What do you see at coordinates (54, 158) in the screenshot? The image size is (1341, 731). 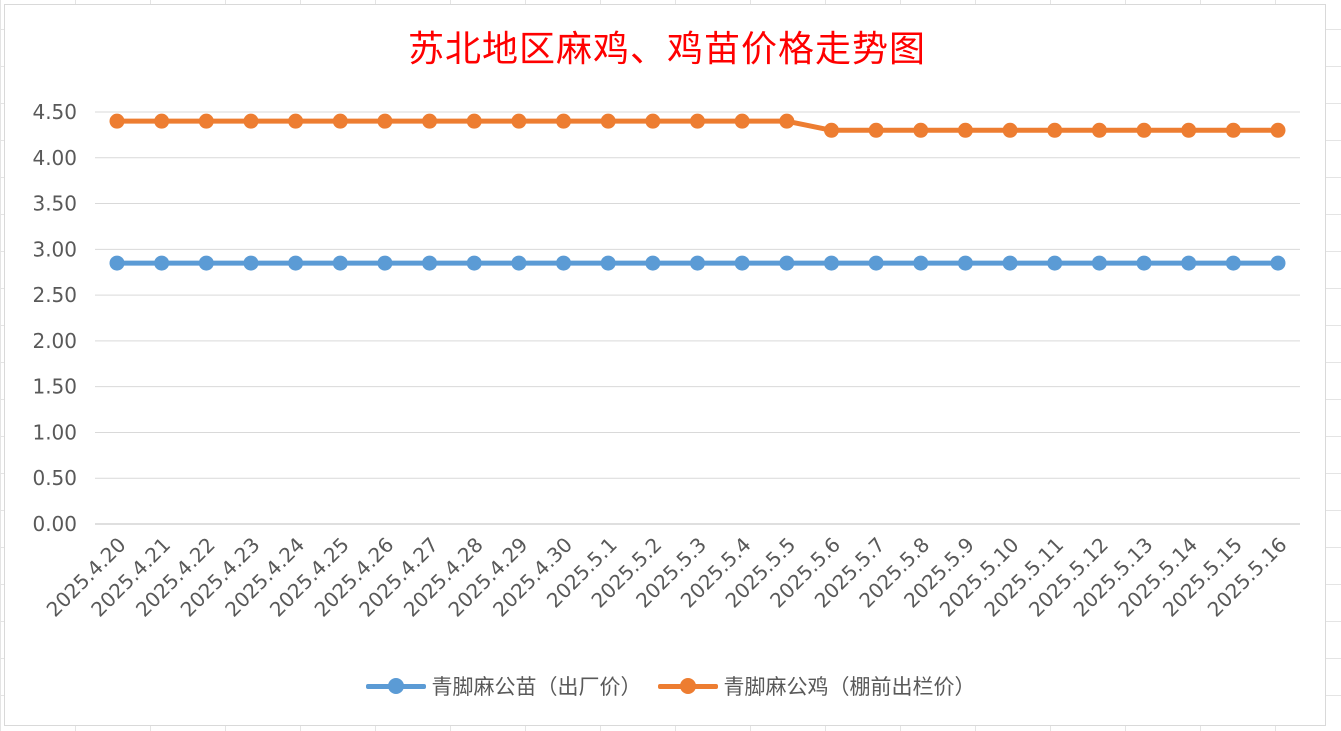 I see `y-tick-label: 4.00` at bounding box center [54, 158].